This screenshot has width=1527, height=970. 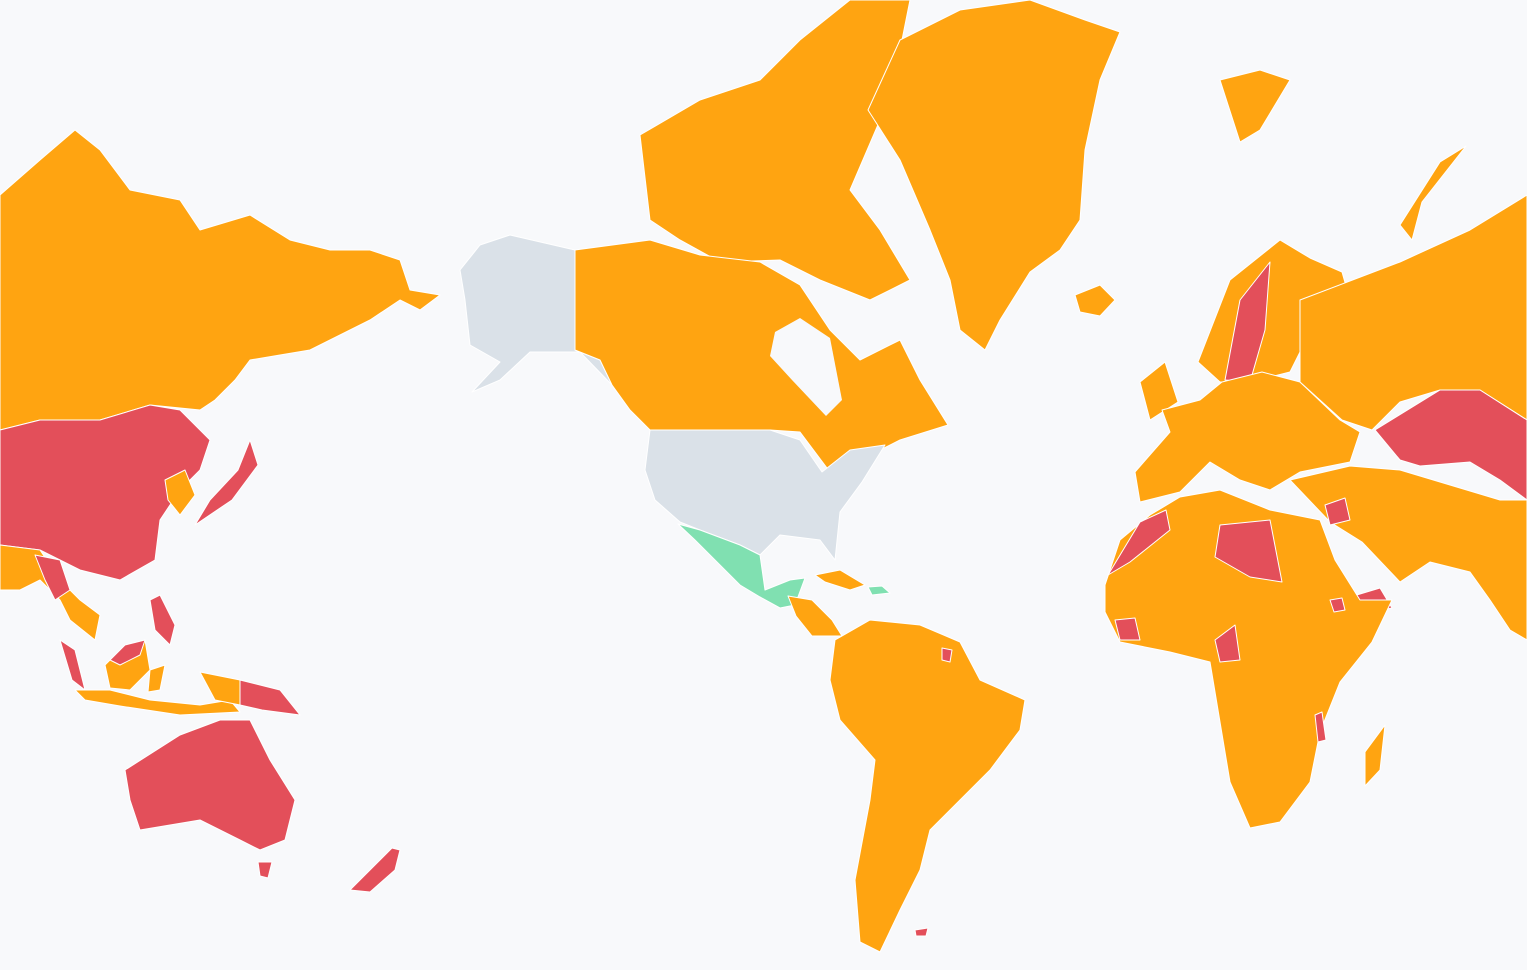 What do you see at coordinates (157, 702) in the screenshot?
I see `region-indonesia` at bounding box center [157, 702].